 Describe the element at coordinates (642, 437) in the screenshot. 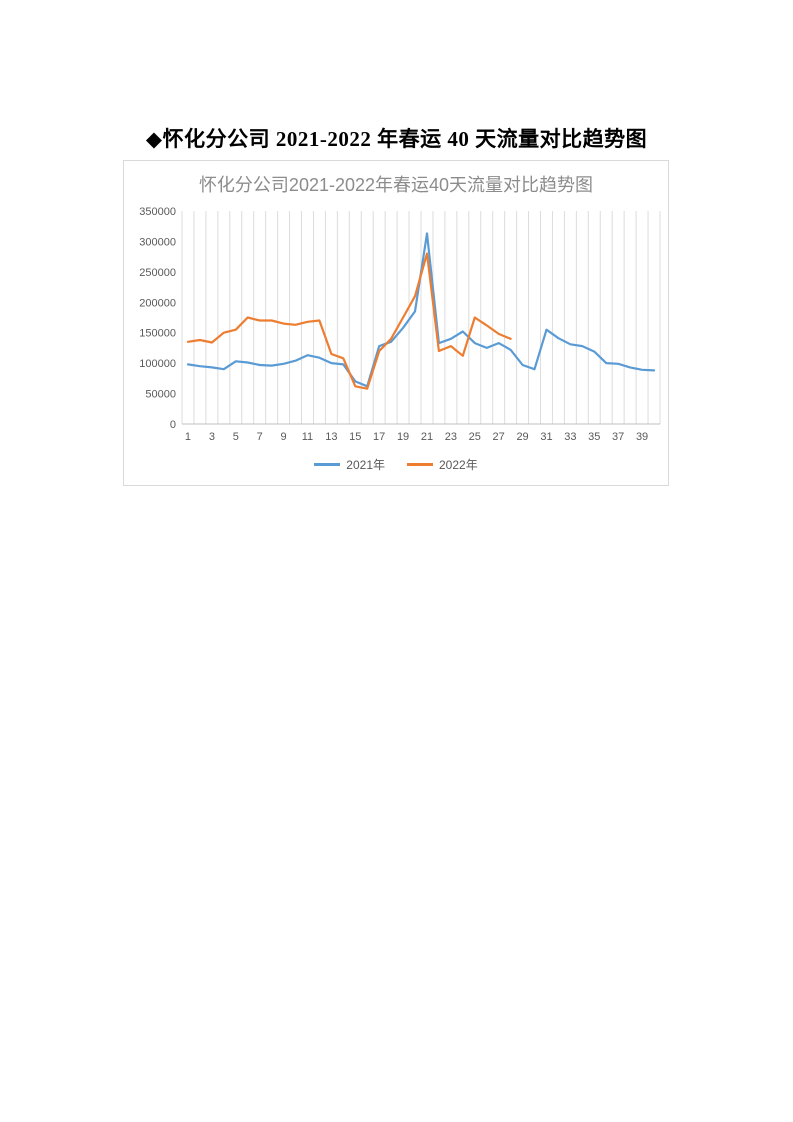

I see `x-axis-tick-label: 39` at that location.